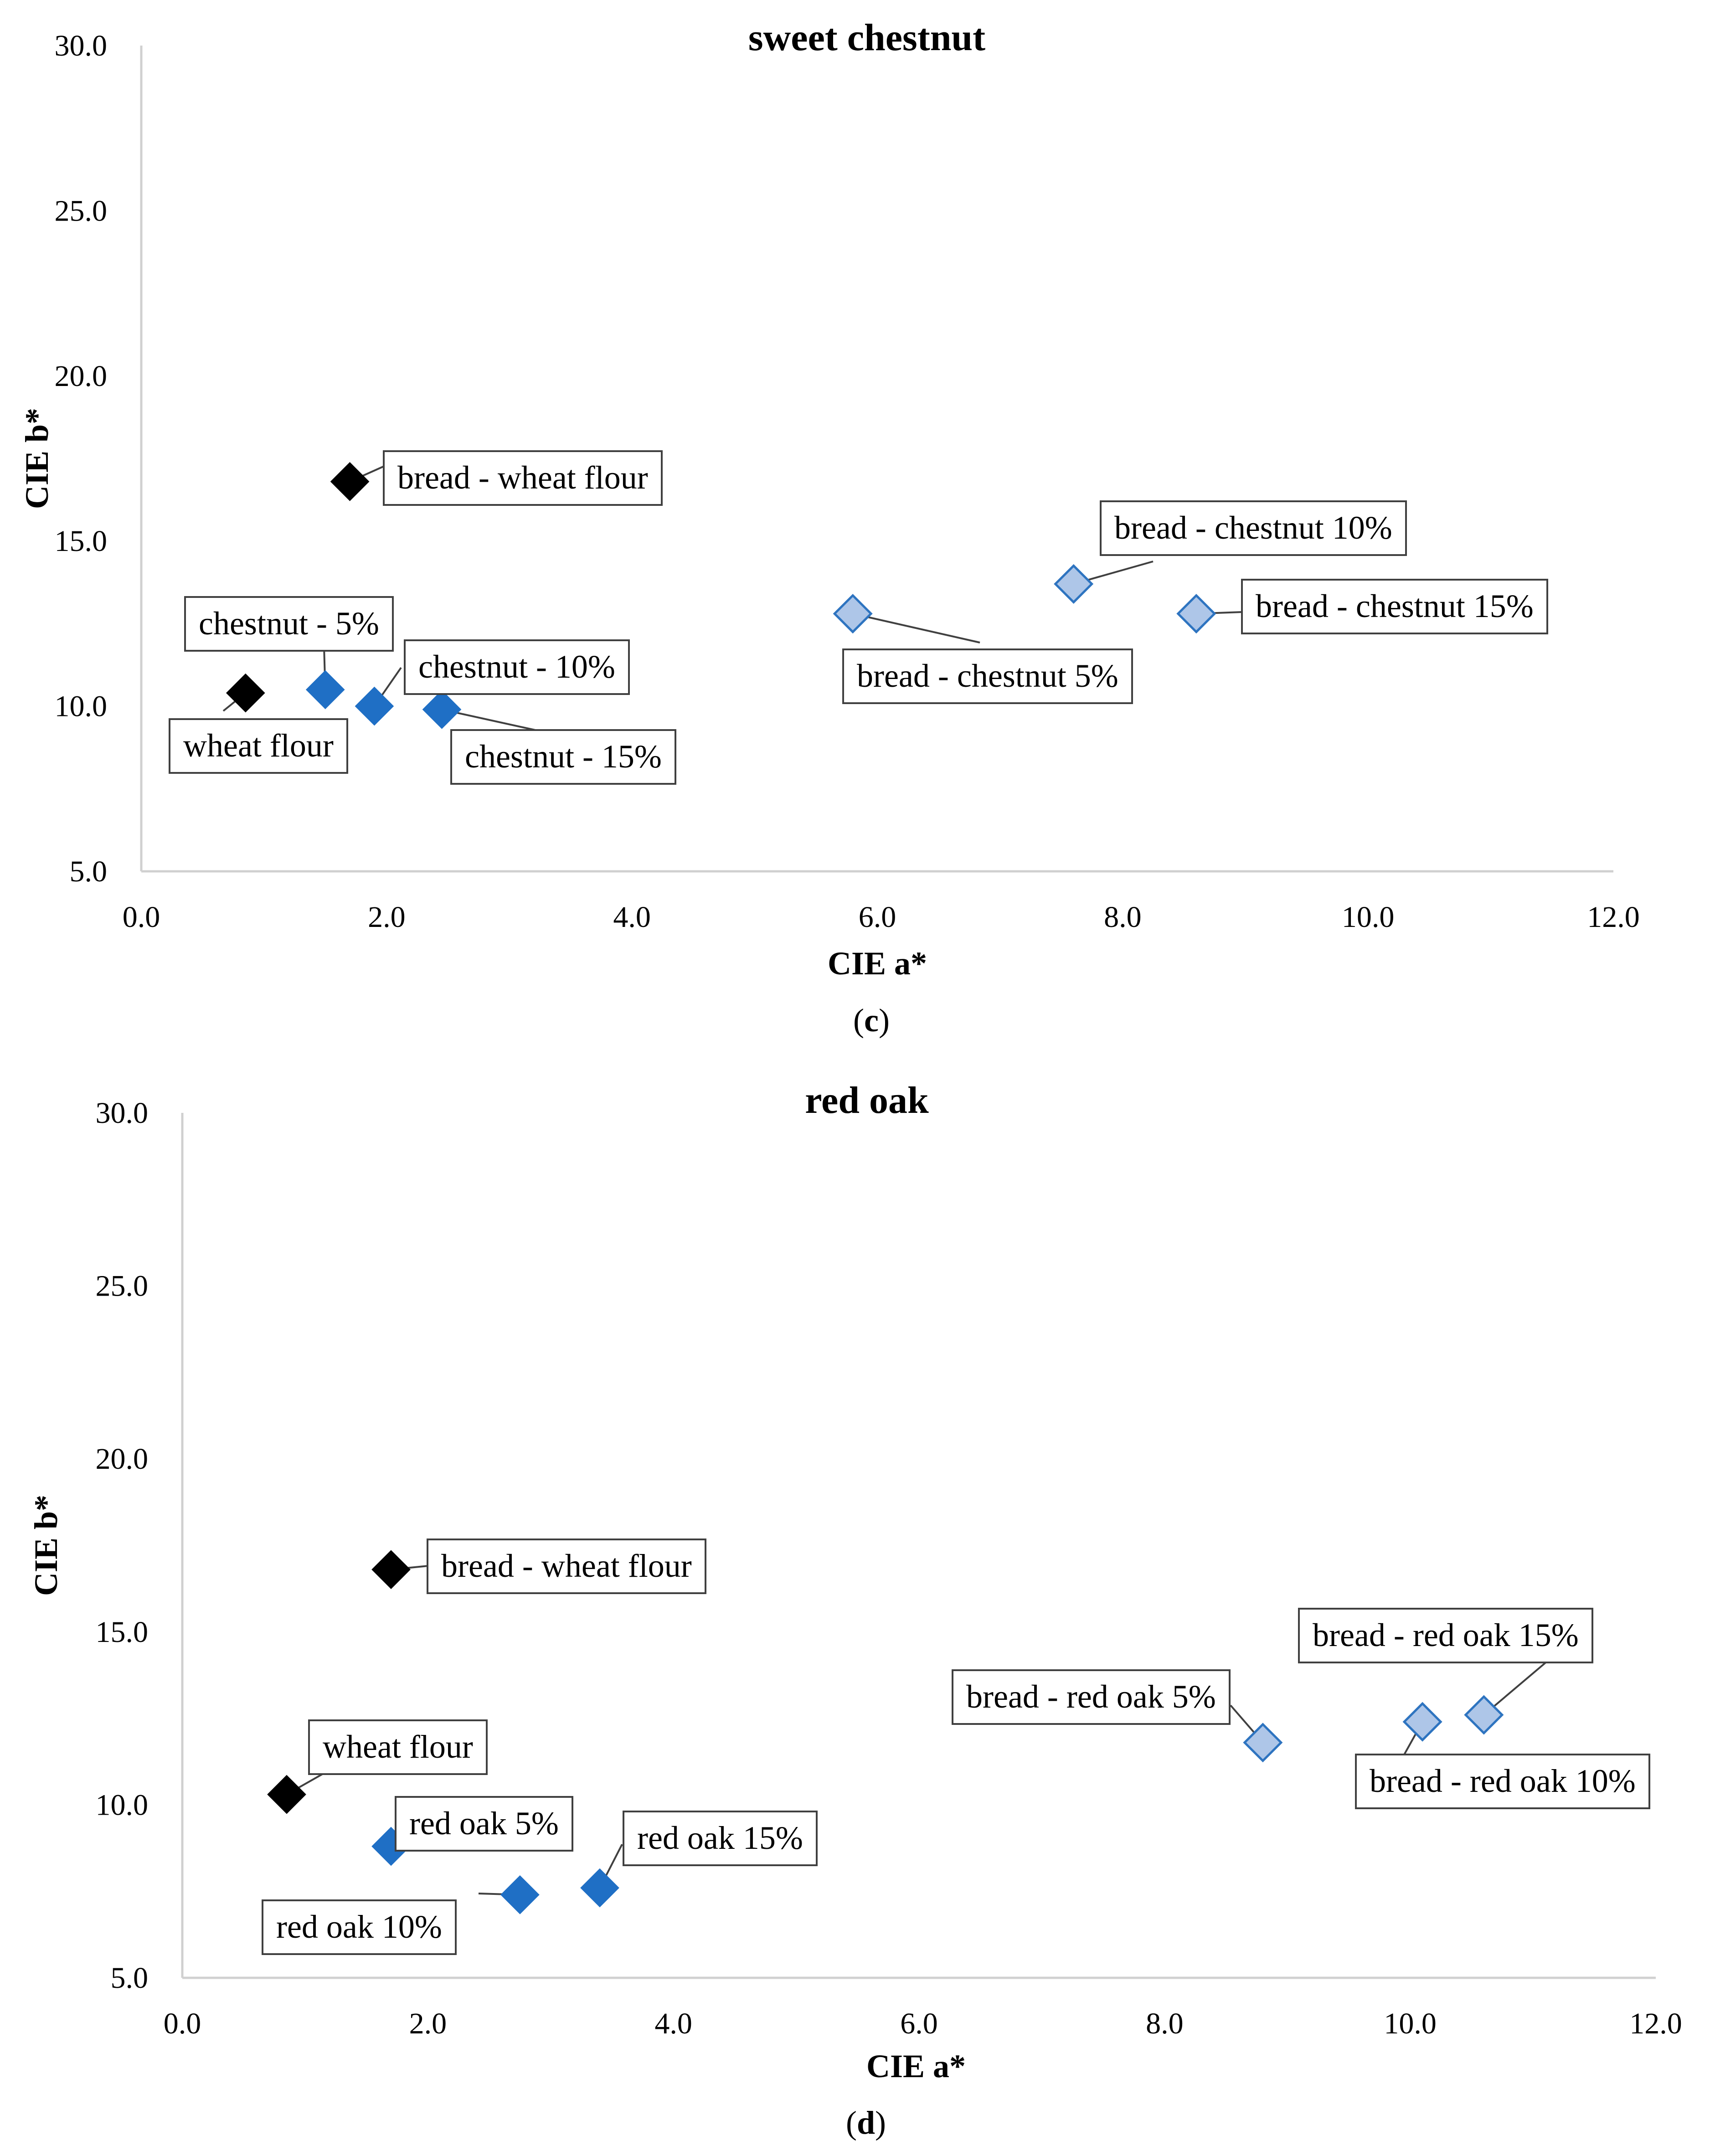 The image size is (1710, 2156). I want to click on callout-label: chestnut - 5%, so click(289, 624).